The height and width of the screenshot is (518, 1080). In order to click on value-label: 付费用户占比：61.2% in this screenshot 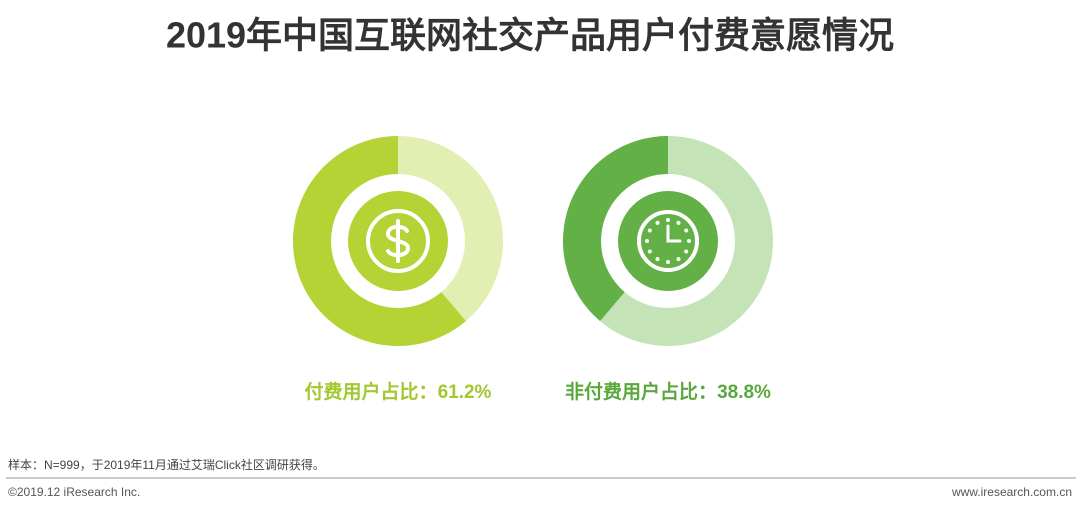, I will do `click(398, 391)`.